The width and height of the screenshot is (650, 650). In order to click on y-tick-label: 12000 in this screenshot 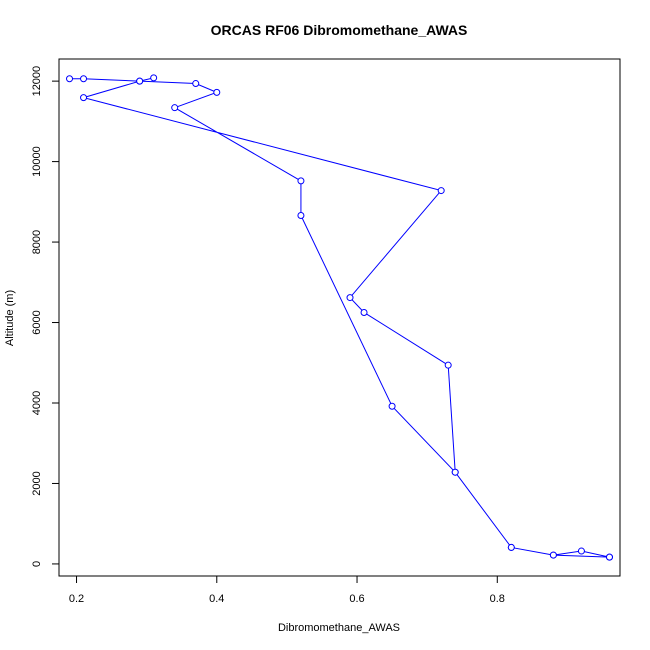, I will do `click(37, 81)`.